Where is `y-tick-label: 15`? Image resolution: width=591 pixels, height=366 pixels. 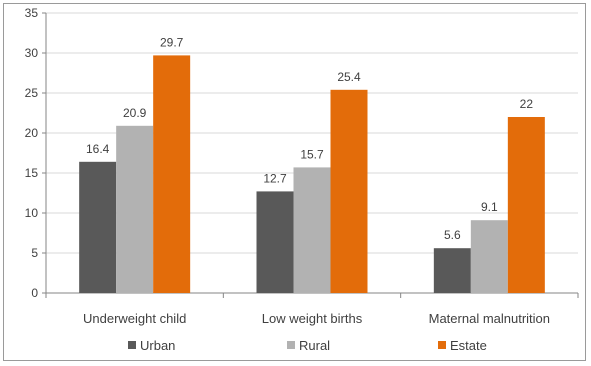
y-tick-label: 15 is located at coordinates (32, 173).